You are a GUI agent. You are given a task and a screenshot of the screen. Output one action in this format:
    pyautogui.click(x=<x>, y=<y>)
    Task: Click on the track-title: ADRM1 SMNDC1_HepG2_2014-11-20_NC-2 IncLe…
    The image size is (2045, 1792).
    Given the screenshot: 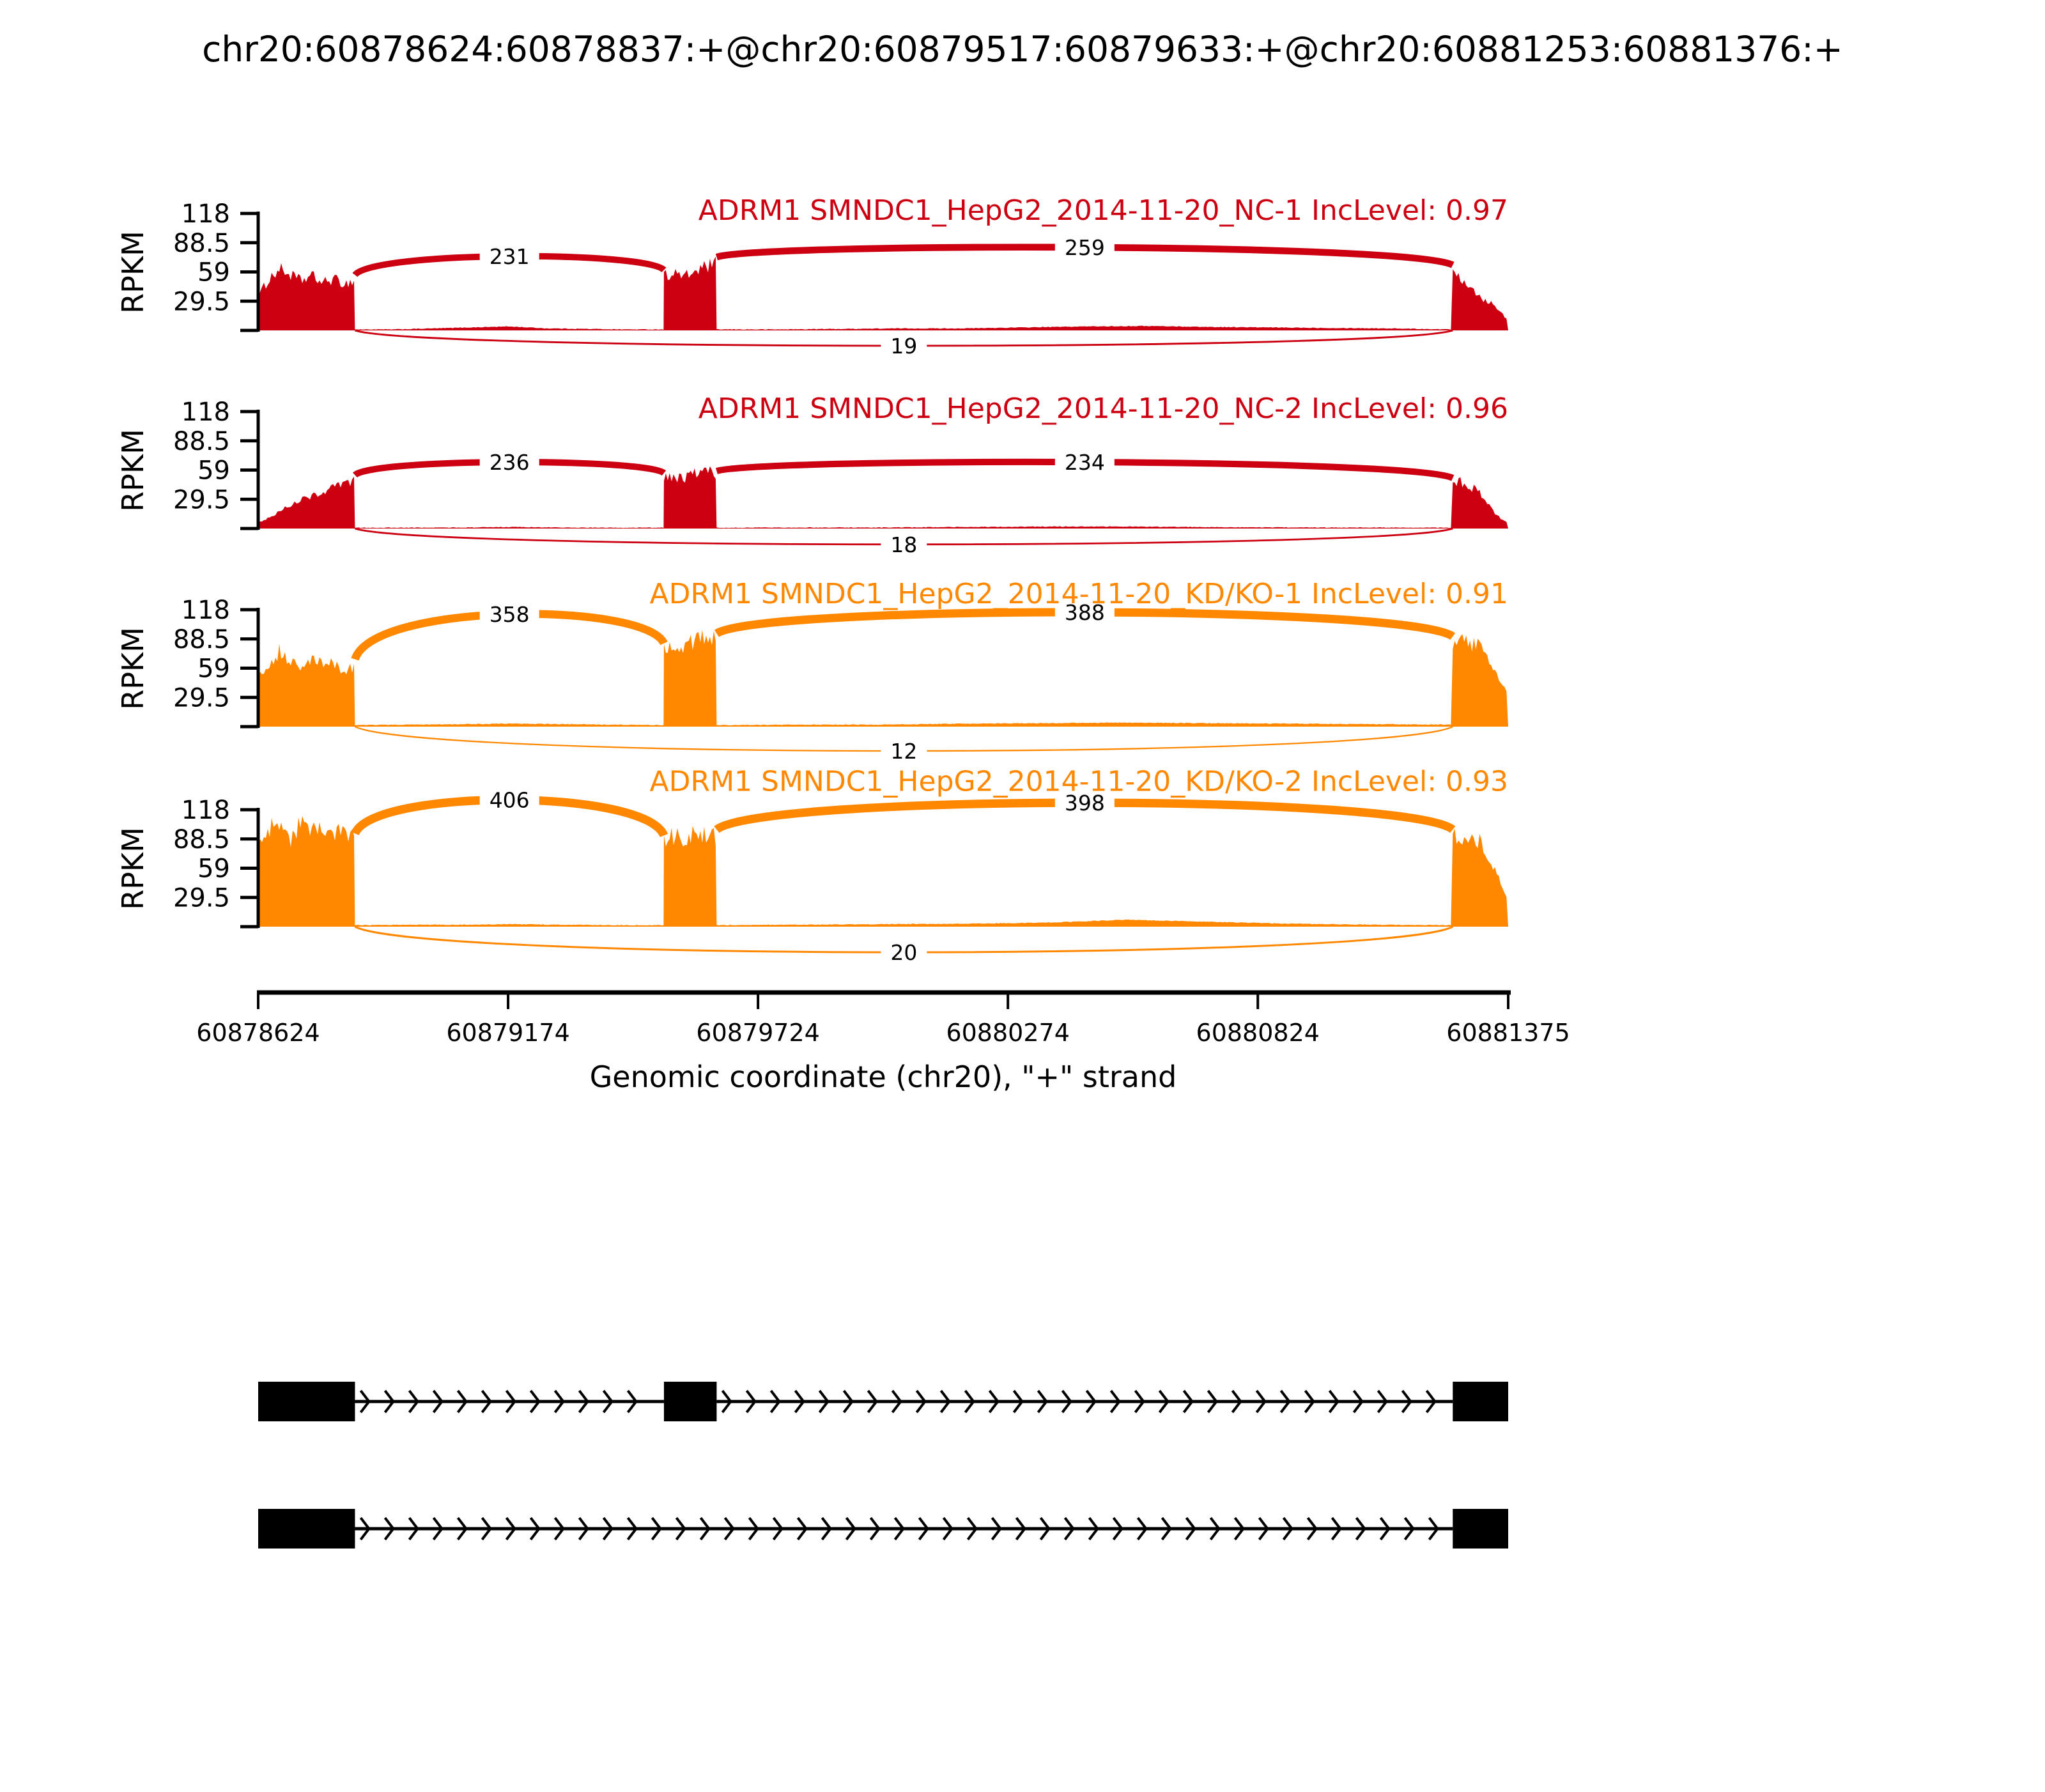 What is the action you would take?
    pyautogui.click(x=1103, y=408)
    